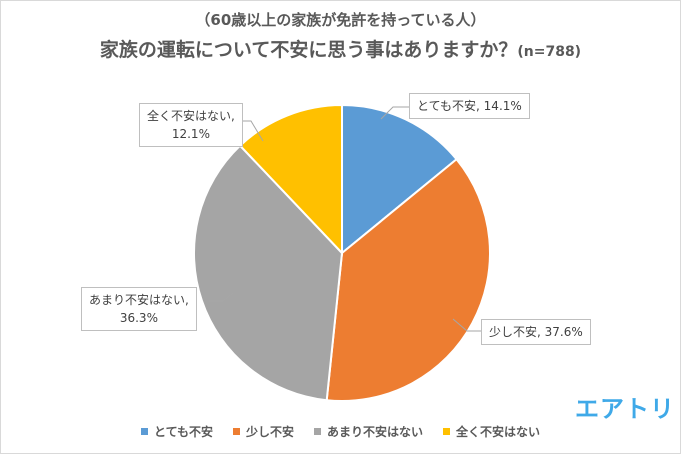  I want to click on legend-label-totemo-fuan: とても不安, so click(183, 432).